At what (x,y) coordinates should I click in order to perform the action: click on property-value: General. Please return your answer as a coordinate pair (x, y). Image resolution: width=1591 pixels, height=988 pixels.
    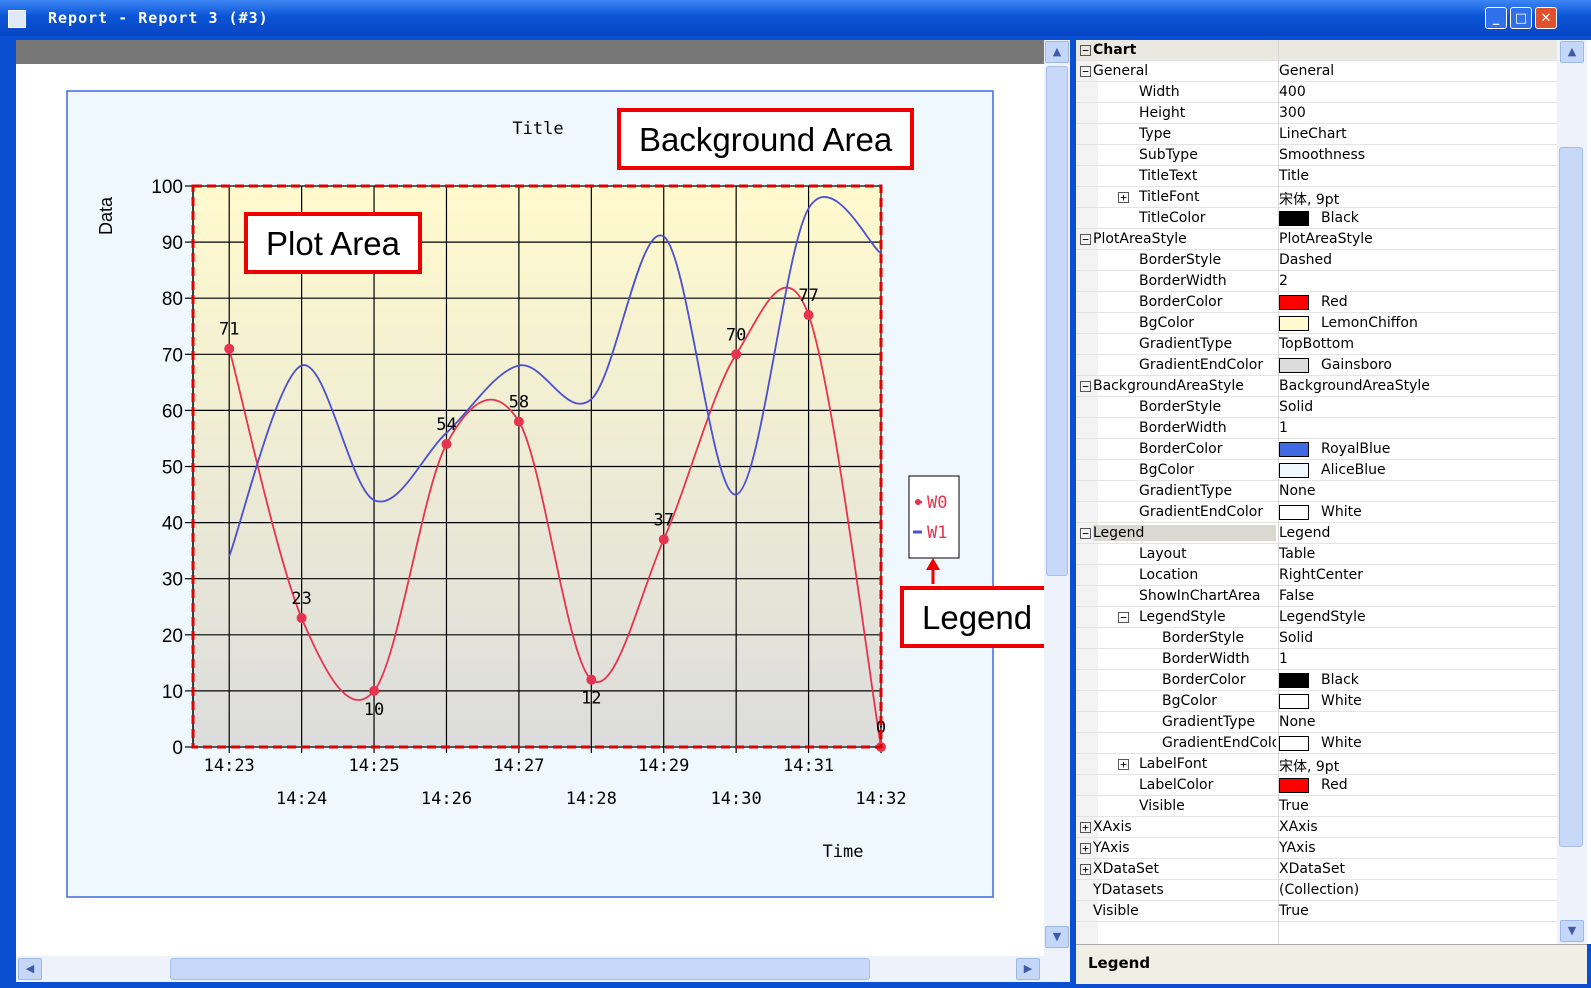
    Looking at the image, I should click on (1306, 71).